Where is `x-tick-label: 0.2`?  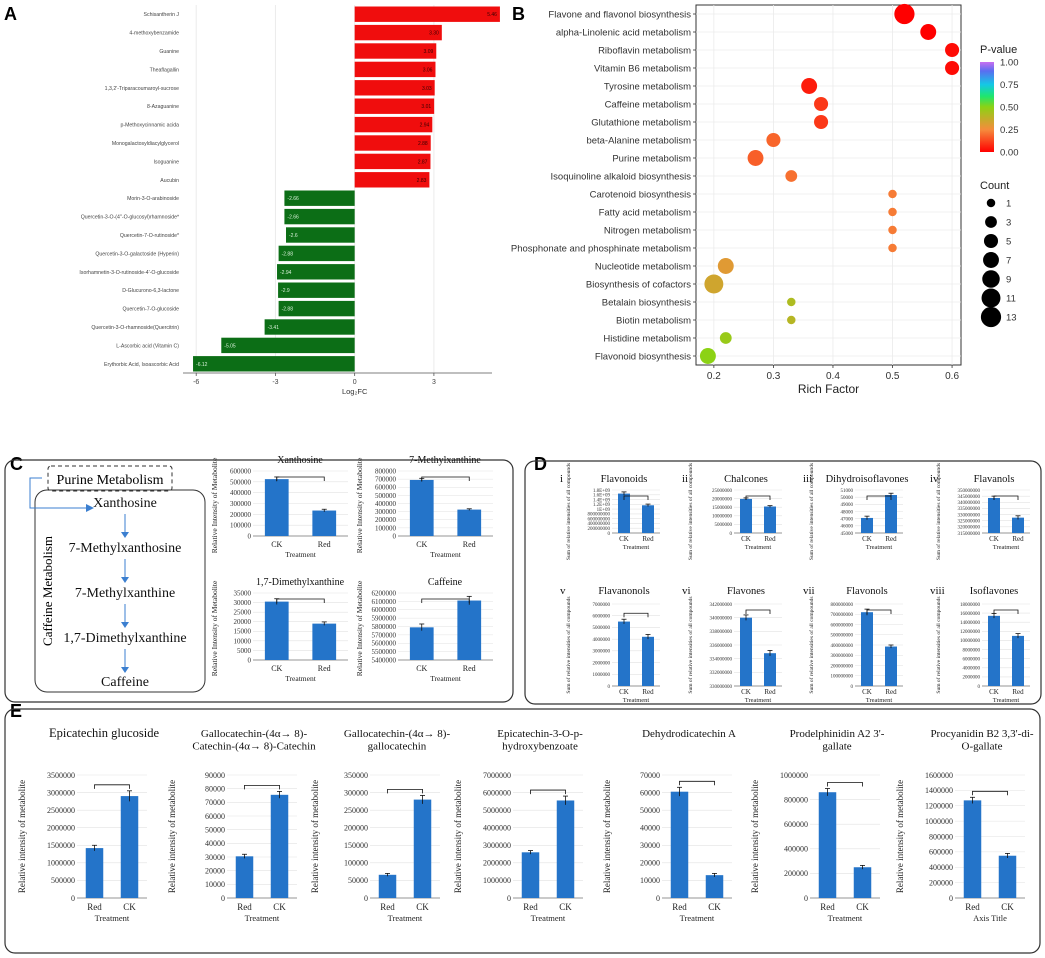
x-tick-label: 0.2 is located at coordinates (714, 376).